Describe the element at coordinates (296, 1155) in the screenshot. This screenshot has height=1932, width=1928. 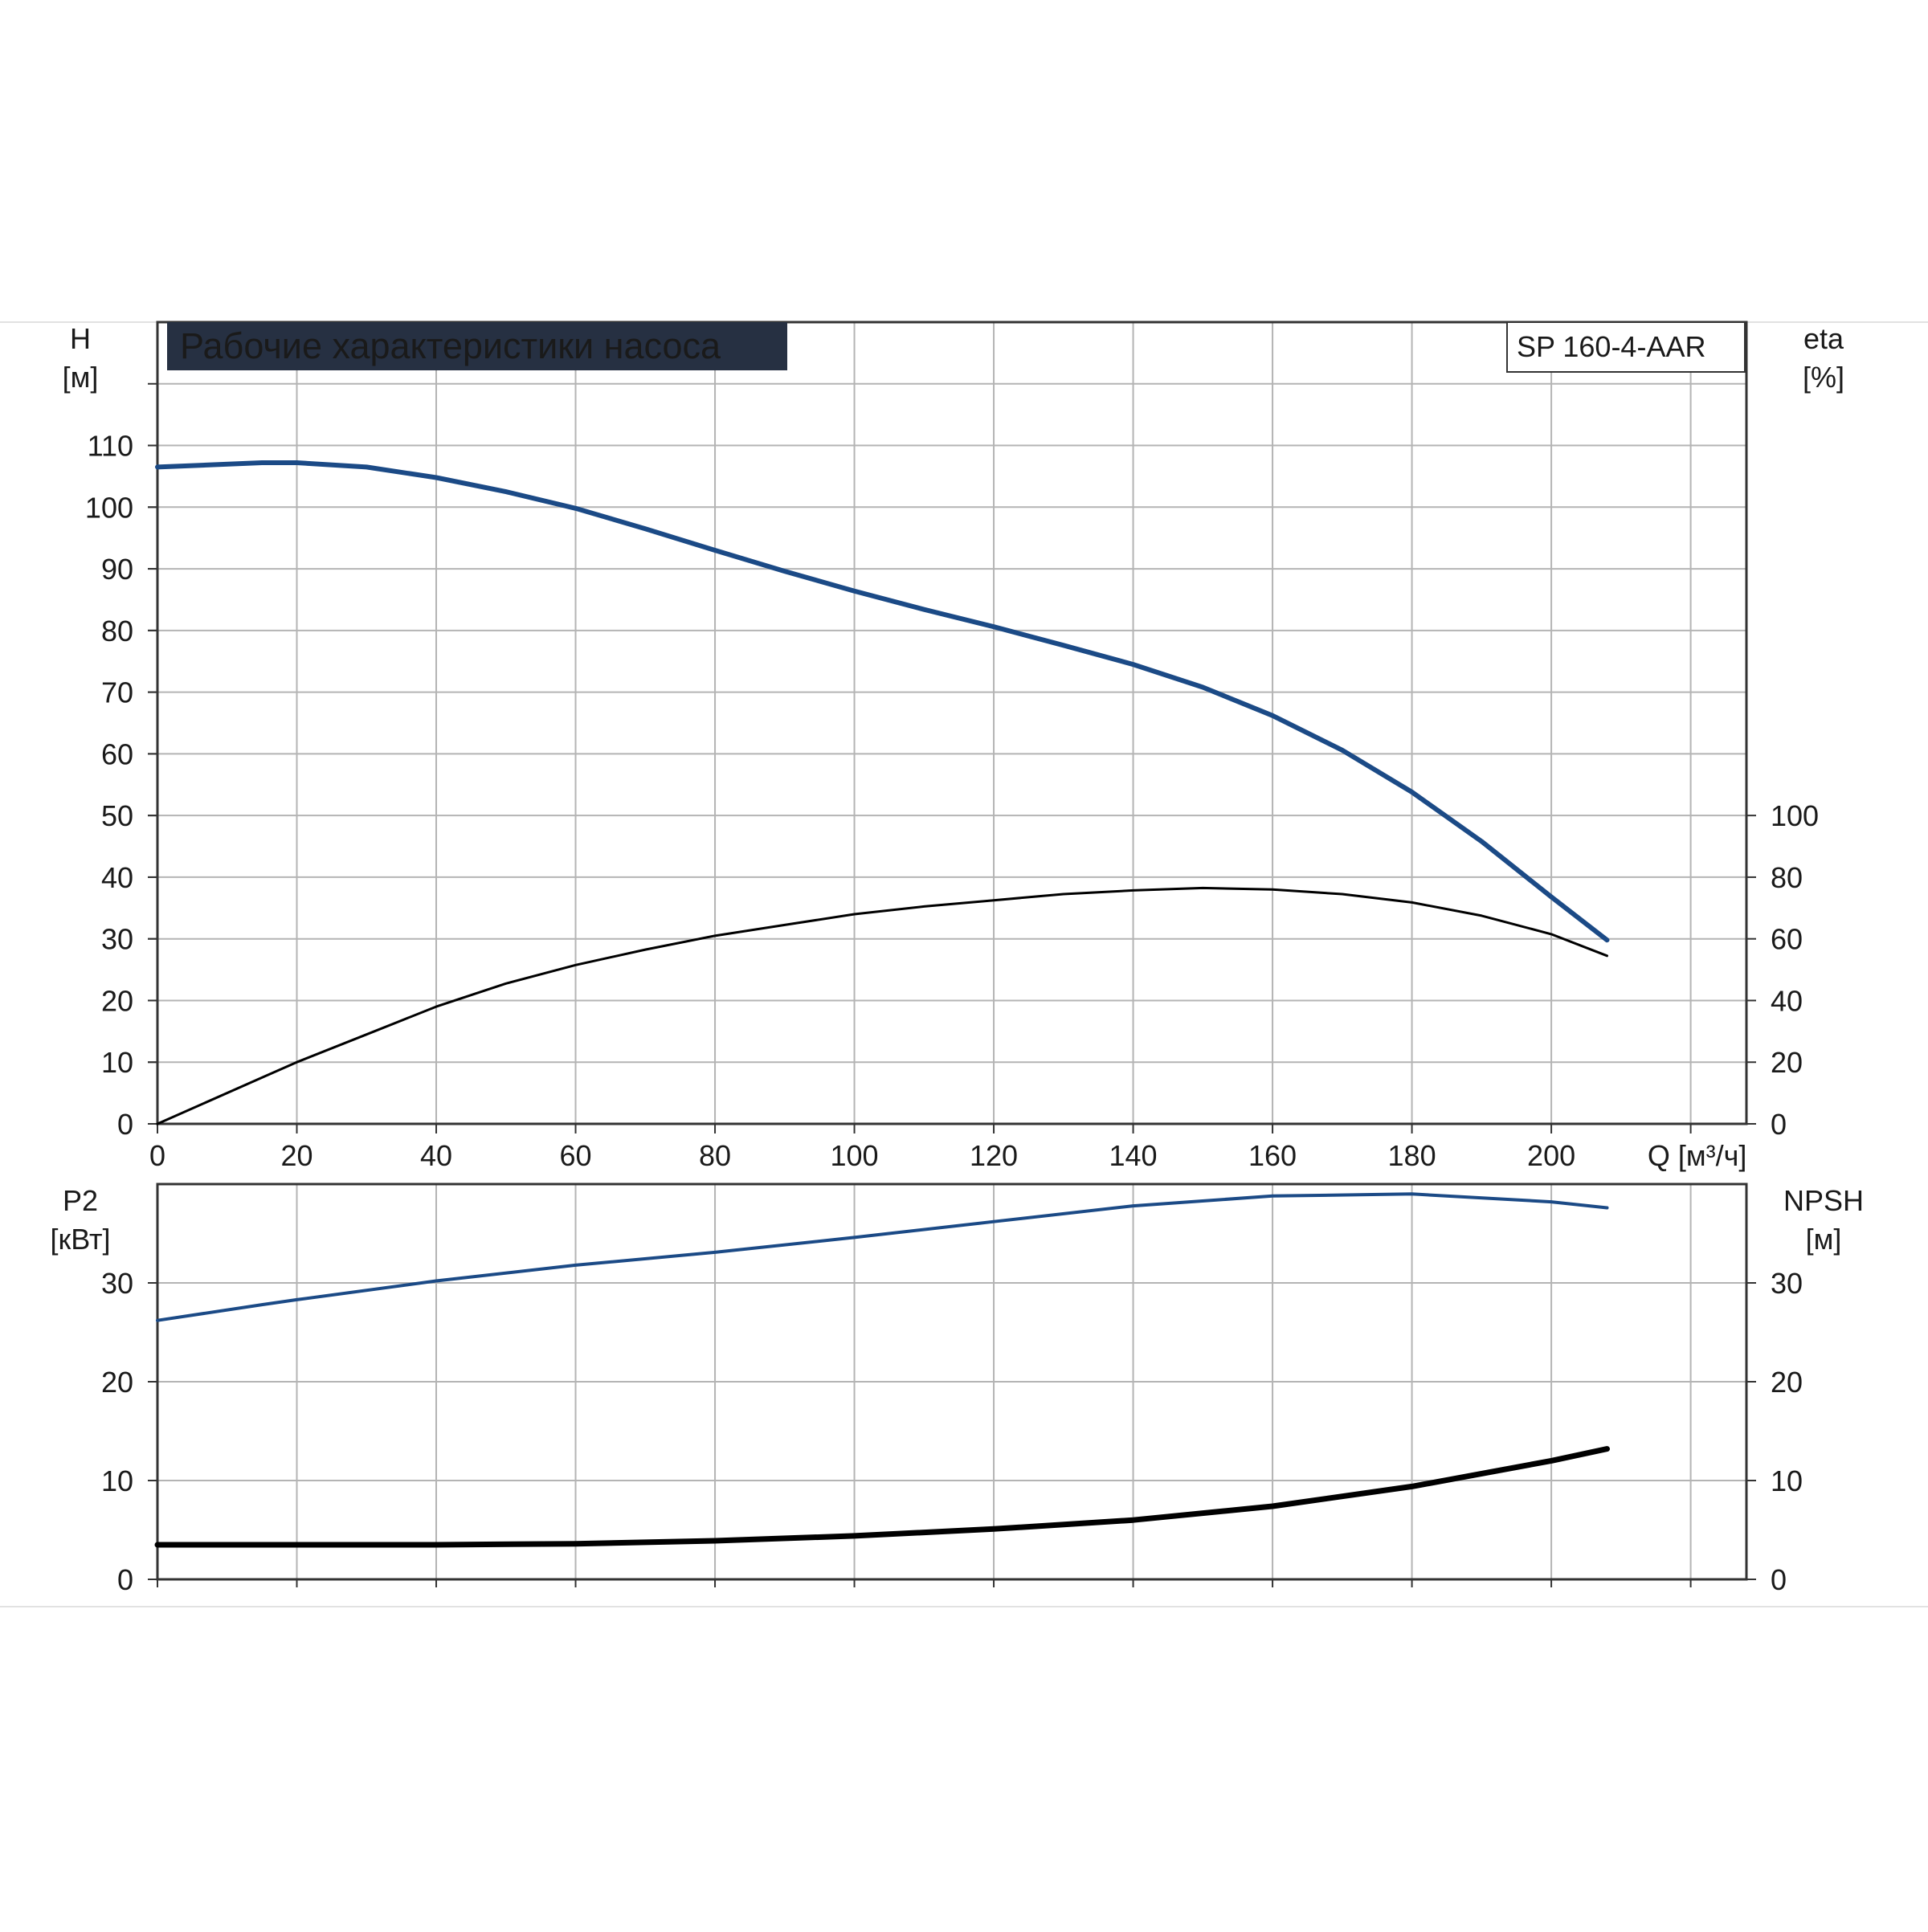
I see `x-tick-label: 20` at that location.